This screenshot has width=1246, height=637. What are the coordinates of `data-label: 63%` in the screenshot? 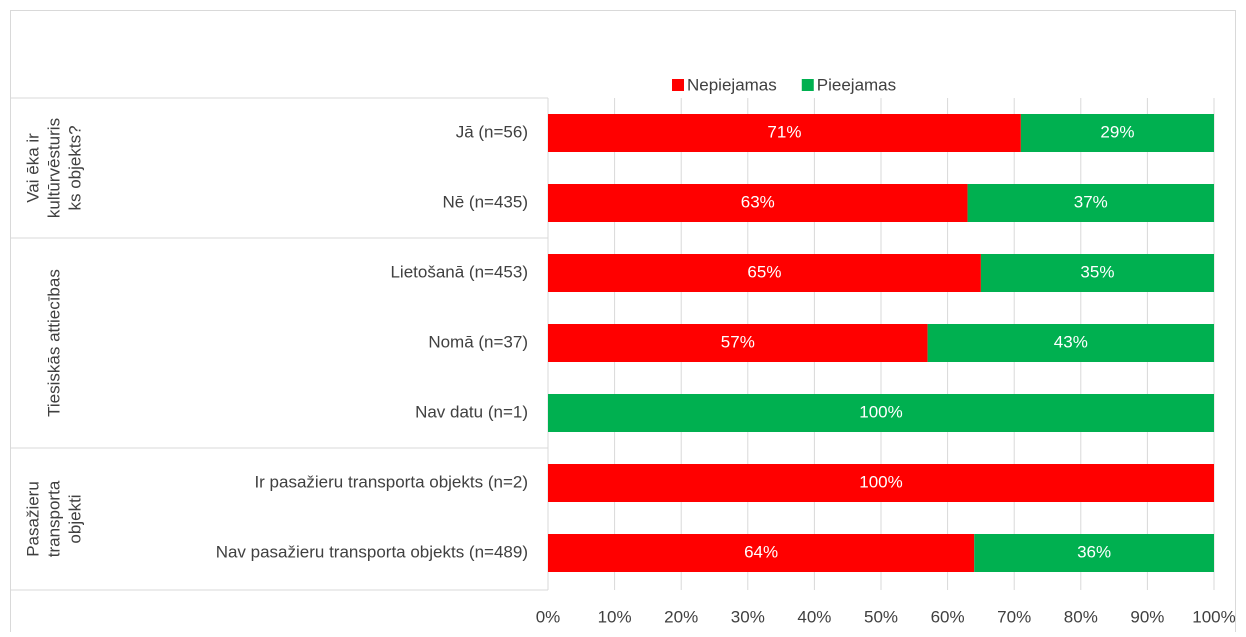 It's located at (758, 201).